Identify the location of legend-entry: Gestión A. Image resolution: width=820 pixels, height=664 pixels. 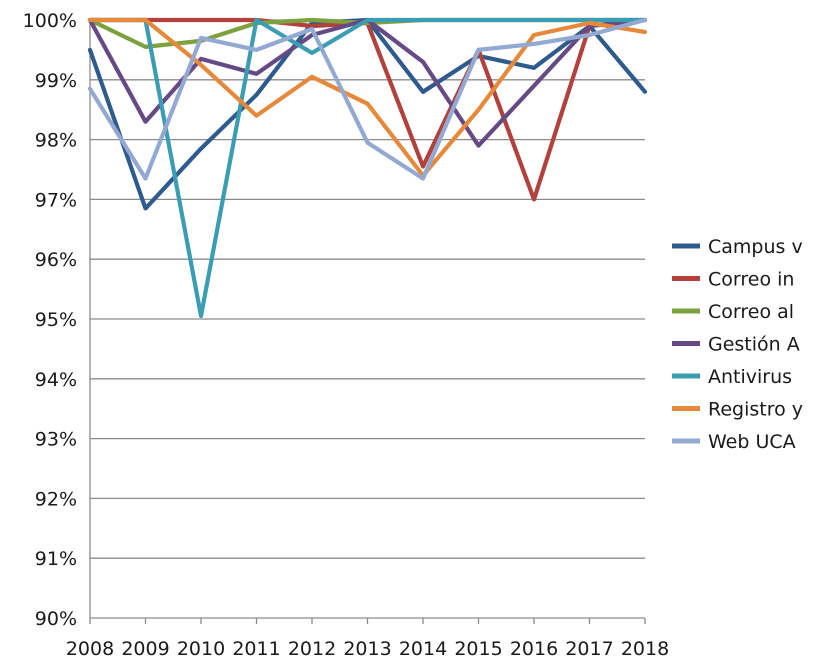
(736, 345).